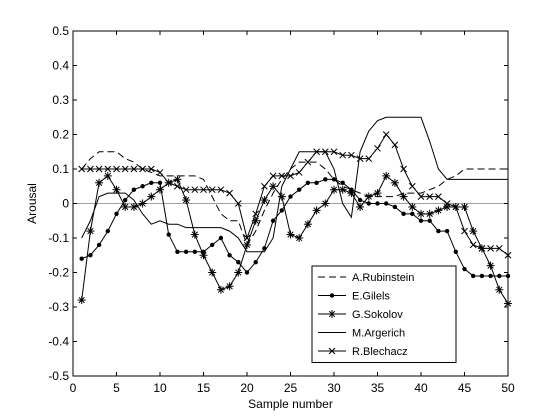 The image size is (560, 420). What do you see at coordinates (73, 388) in the screenshot?
I see `x-tick-label: 0` at bounding box center [73, 388].